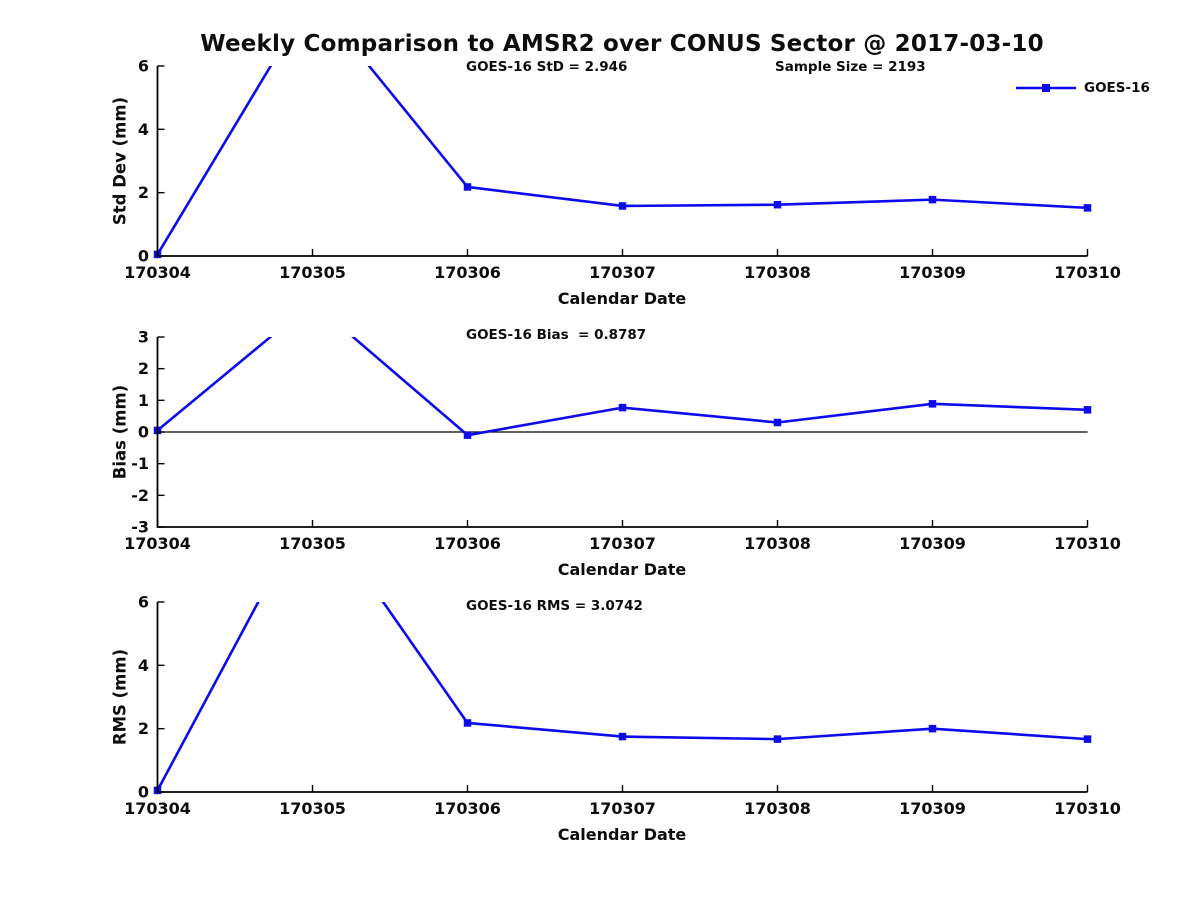  What do you see at coordinates (1117, 88) in the screenshot?
I see `legend-label: GOES-16` at bounding box center [1117, 88].